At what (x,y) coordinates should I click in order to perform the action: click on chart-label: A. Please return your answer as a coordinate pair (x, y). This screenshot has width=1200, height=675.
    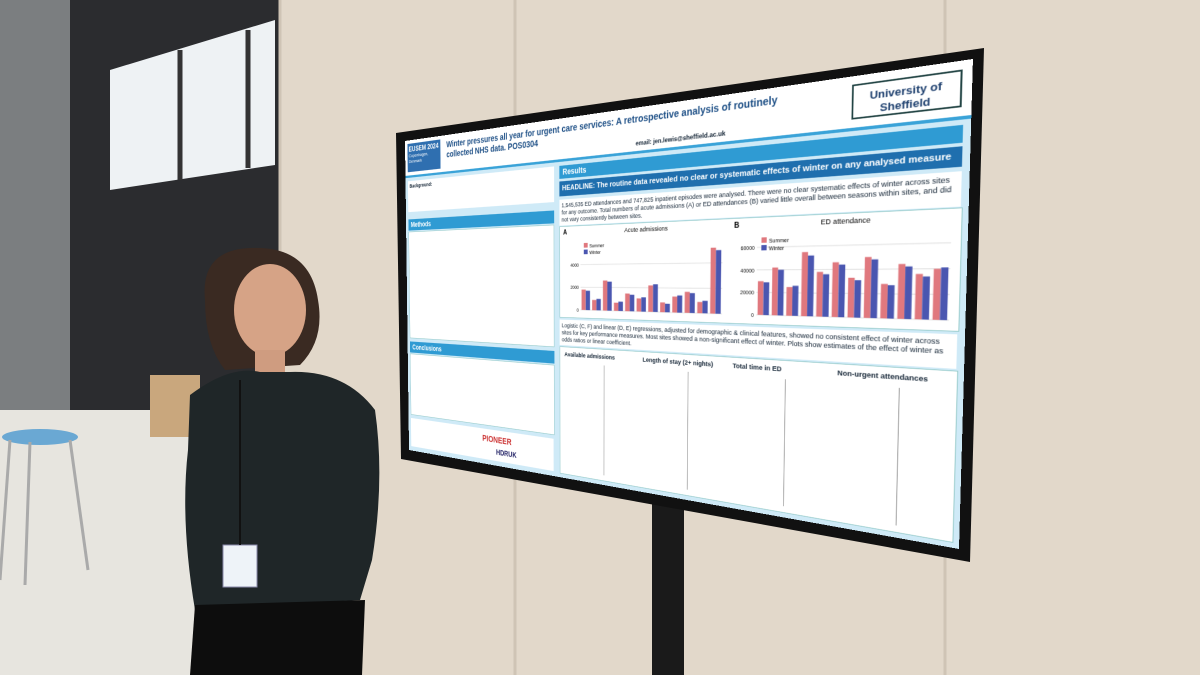
    Looking at the image, I should click on (565, 232).